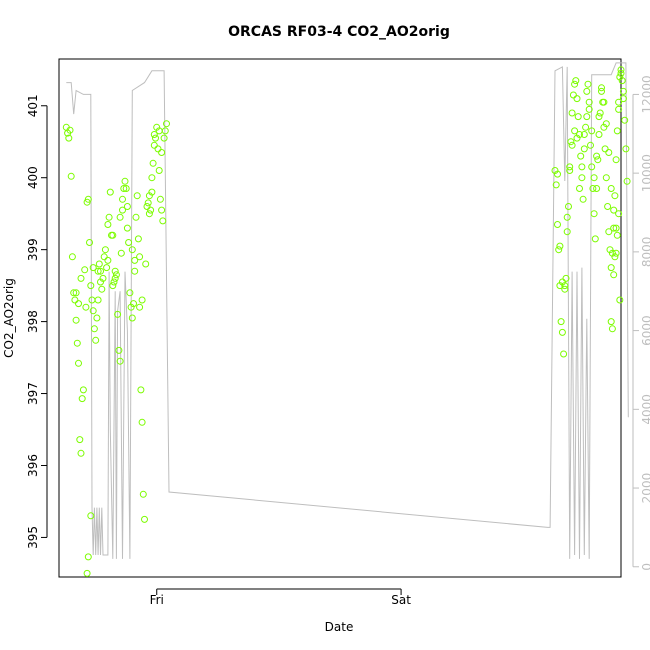 Image resolution: width=650 pixels, height=650 pixels. I want to click on y-tick-label-left: 401, so click(33, 105).